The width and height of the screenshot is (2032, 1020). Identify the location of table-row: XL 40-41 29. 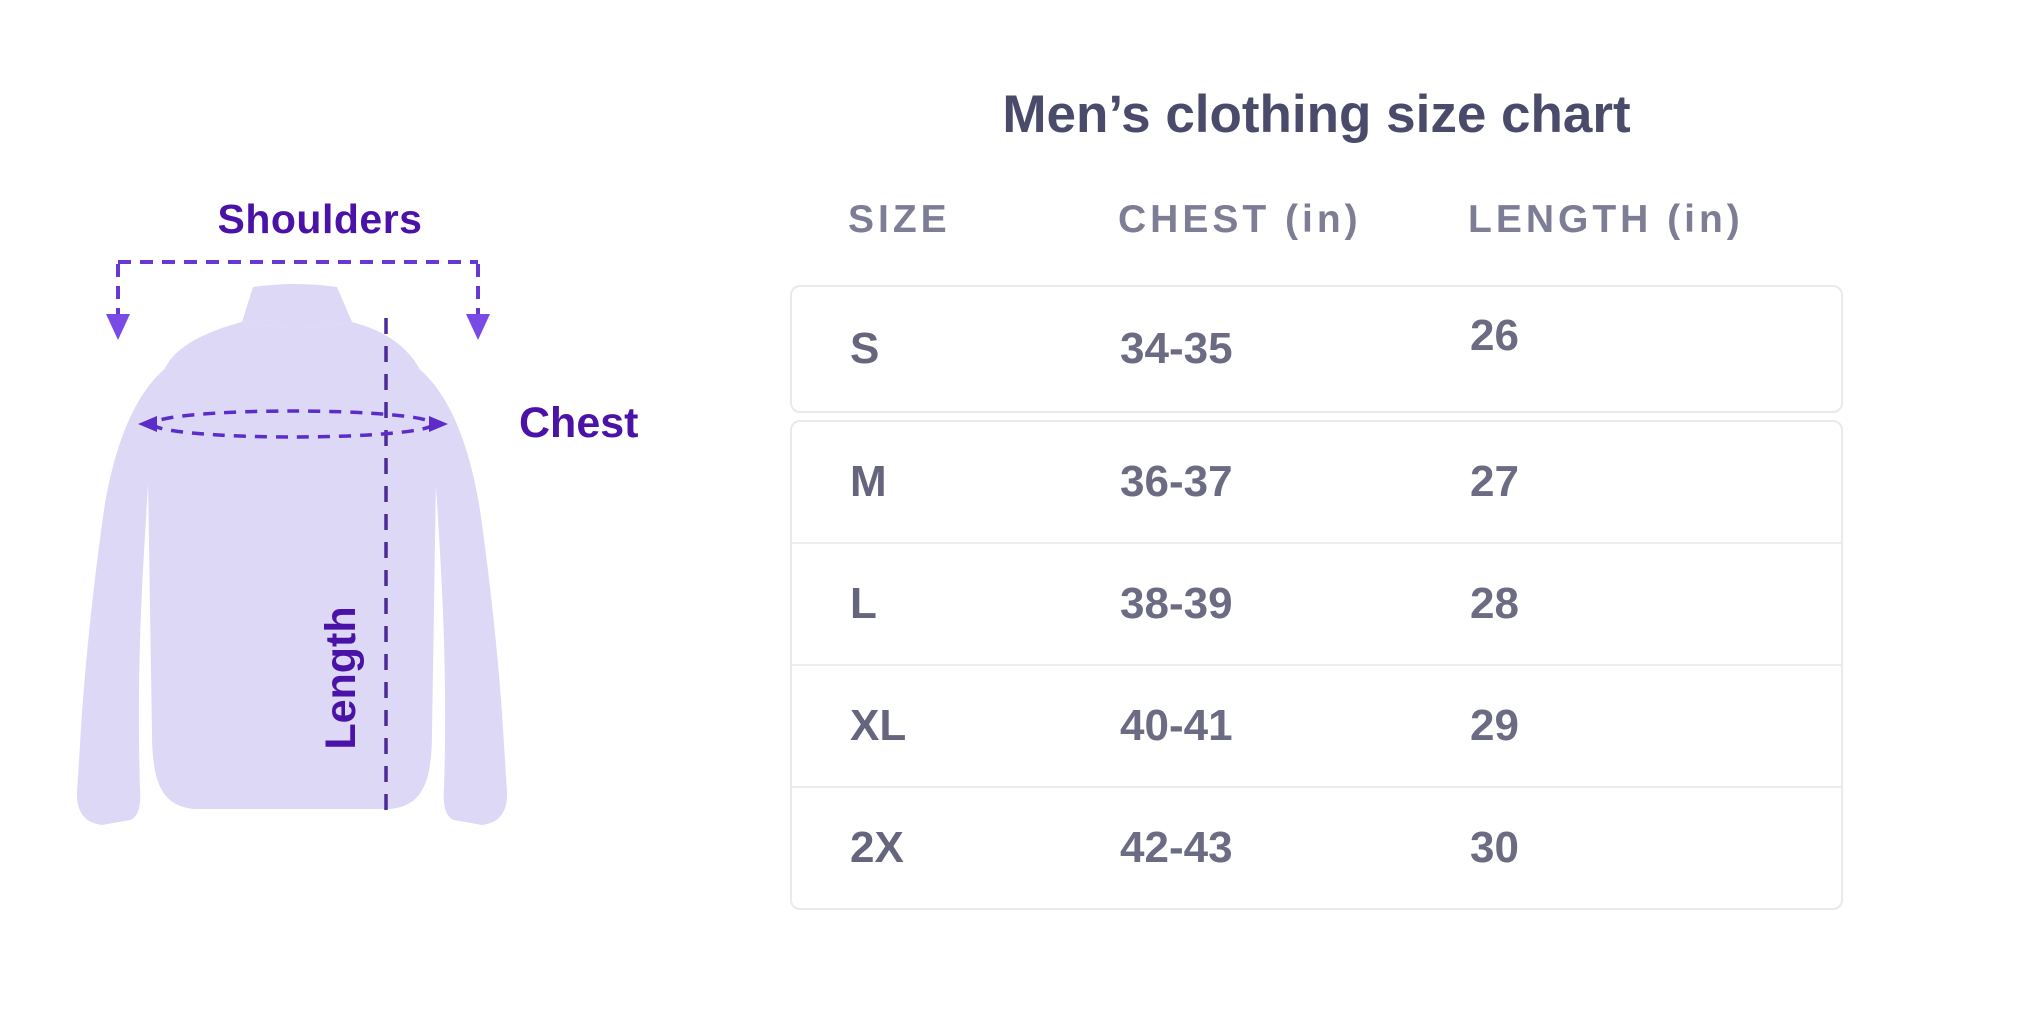
(1316, 725).